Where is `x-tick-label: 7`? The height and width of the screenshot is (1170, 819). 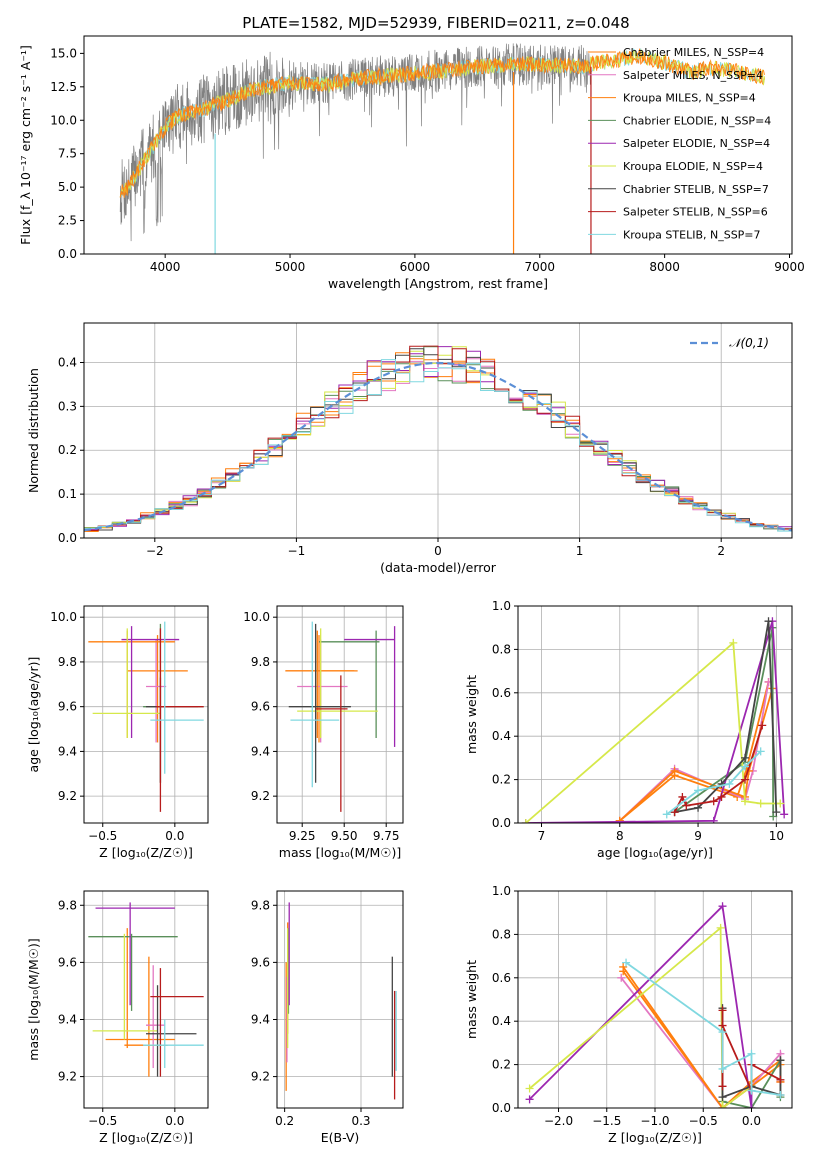
x-tick-label: 7 is located at coordinates (542, 836).